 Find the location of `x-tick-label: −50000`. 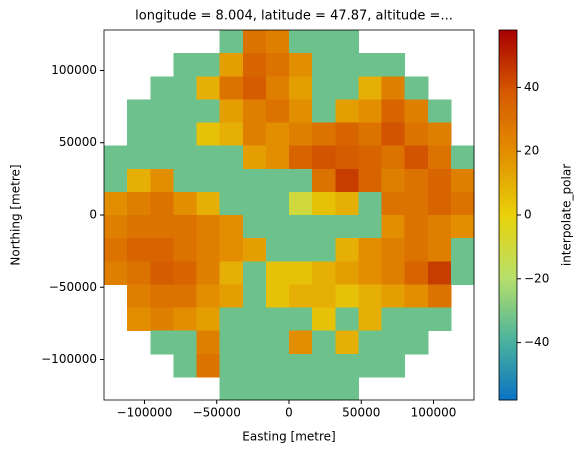

x-tick-label: −50000 is located at coordinates (217, 413).